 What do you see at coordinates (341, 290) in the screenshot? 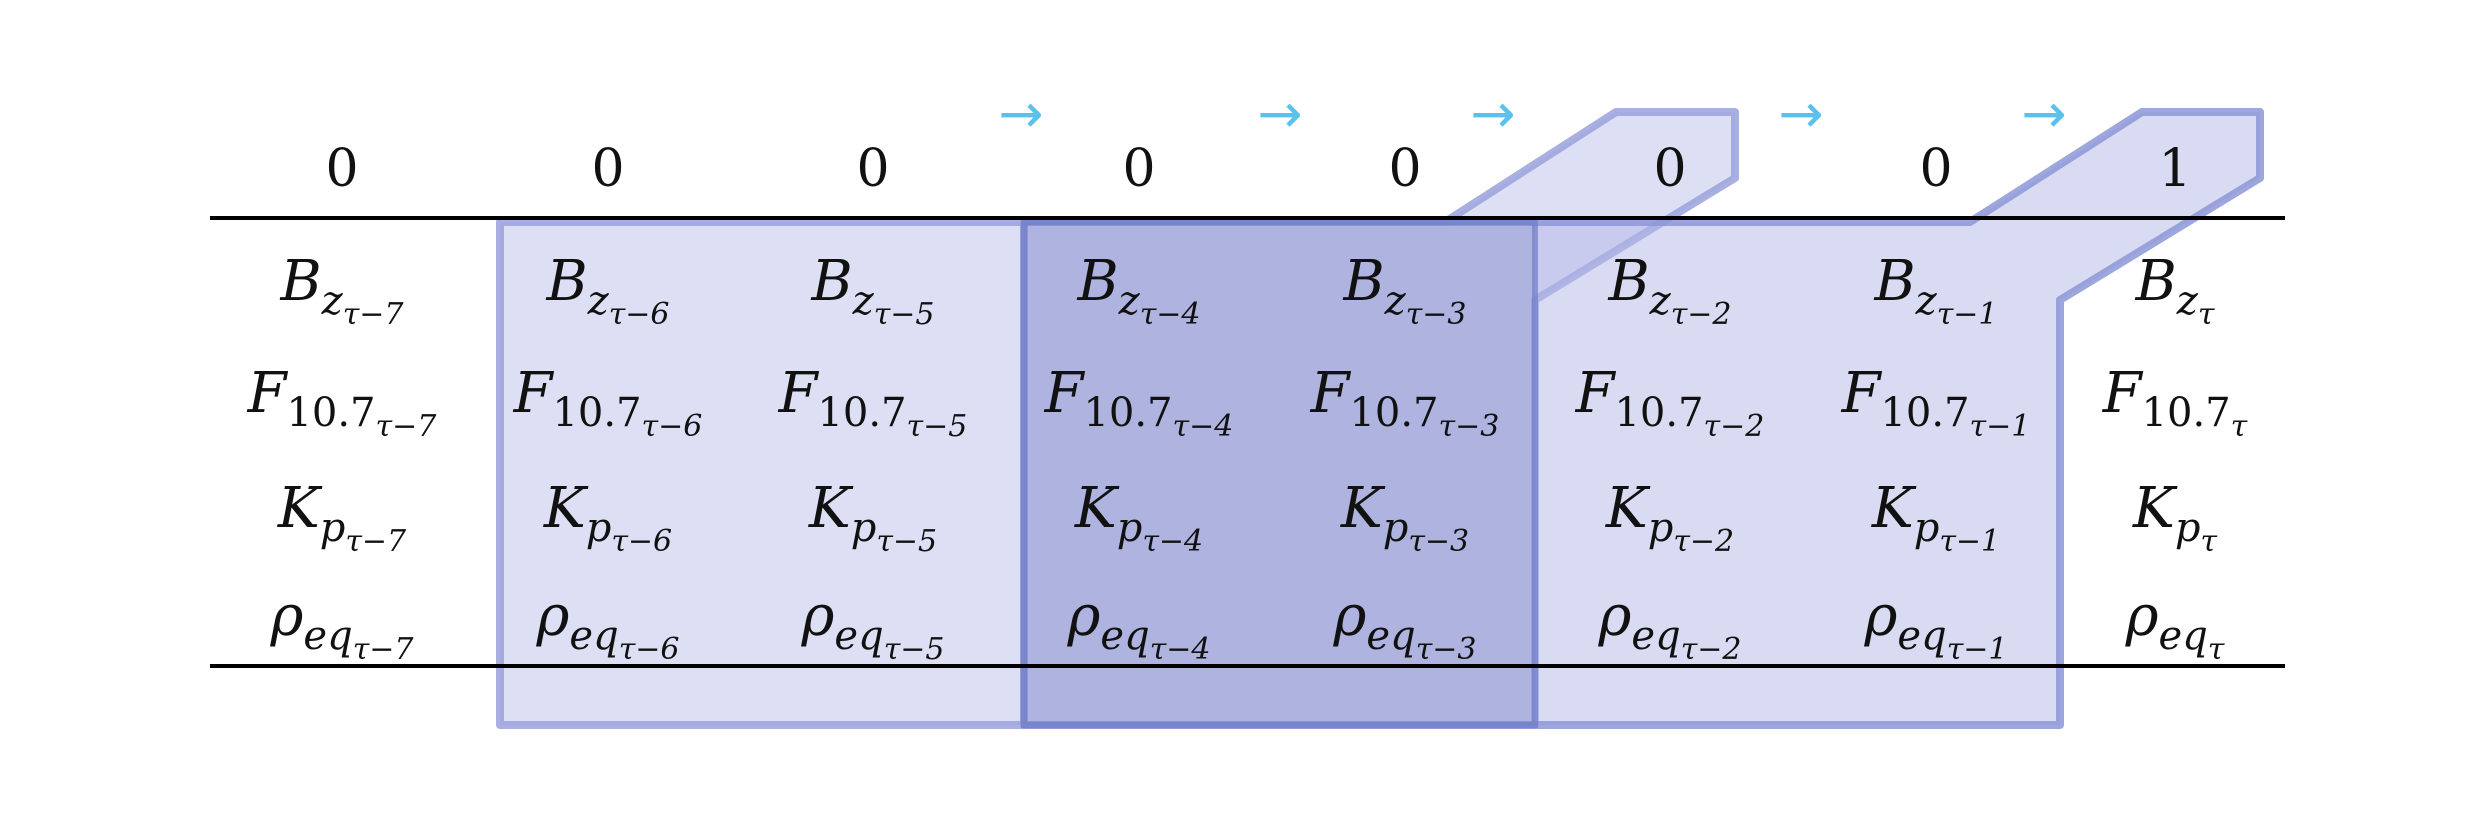
I see `cell-z-1: Bzτ−7` at bounding box center [341, 290].